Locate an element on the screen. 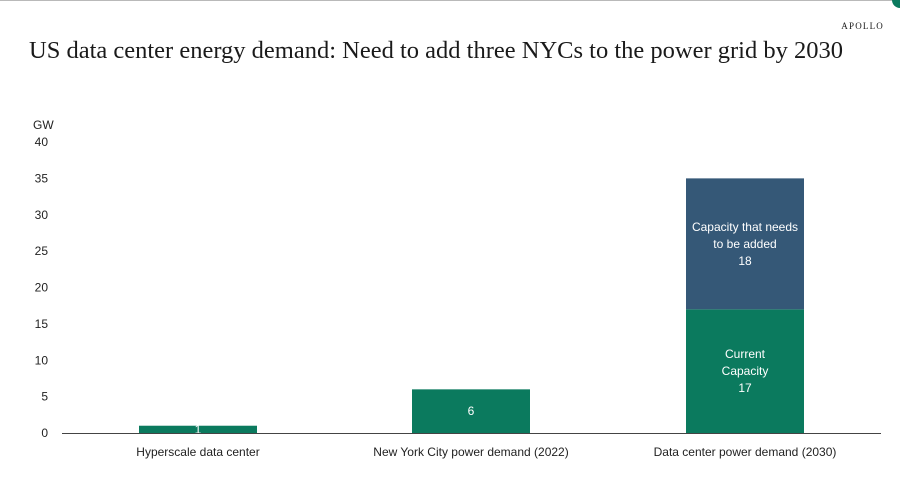 This screenshot has width=900, height=504. bar-segment-label: Capacity that needs is located at coordinates (745, 227).